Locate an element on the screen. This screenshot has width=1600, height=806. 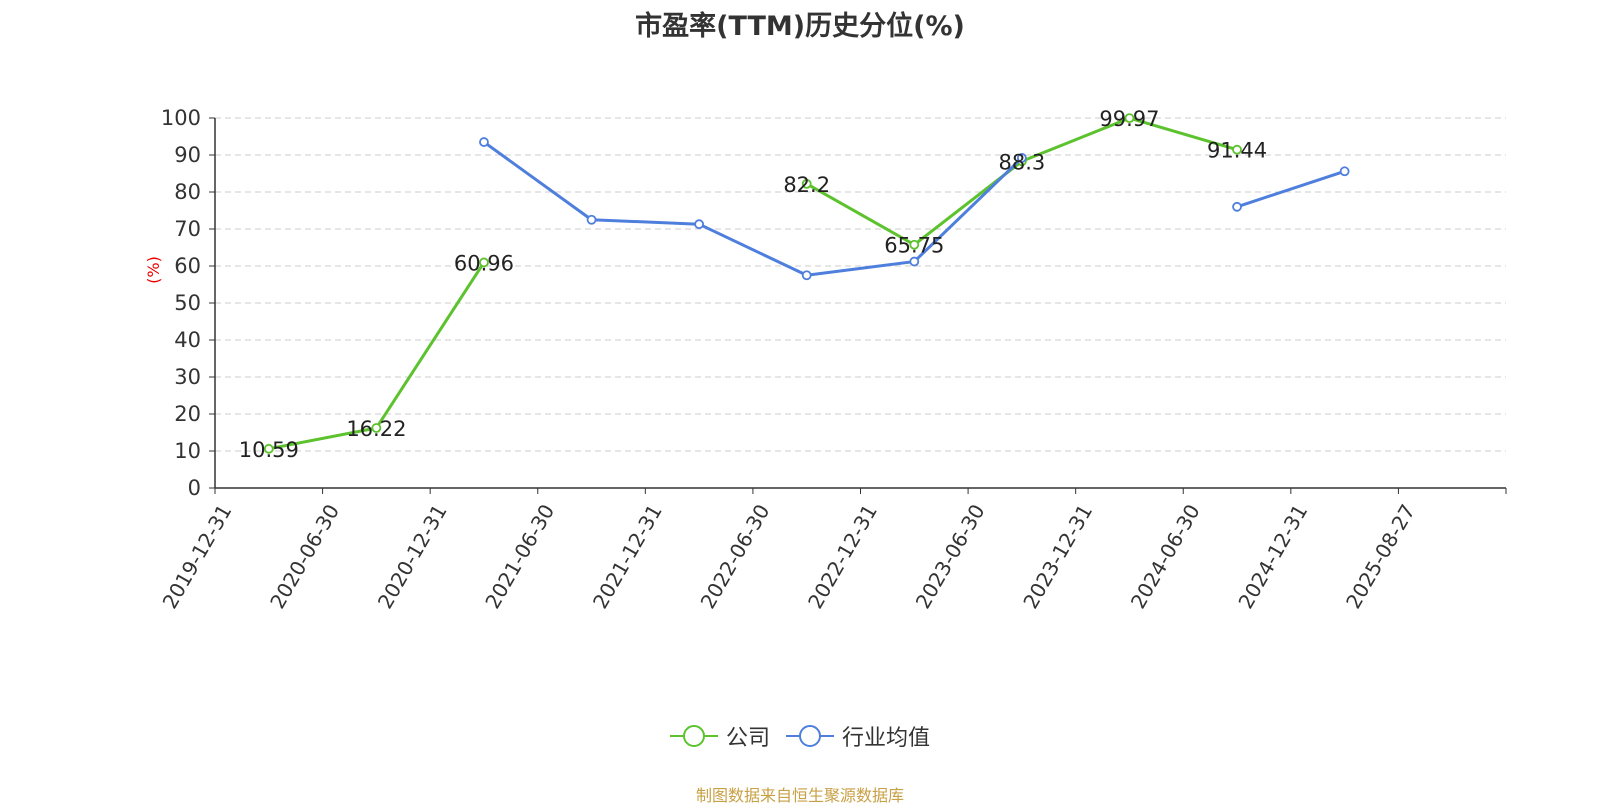
data-label: 65.75 is located at coordinates (914, 246).